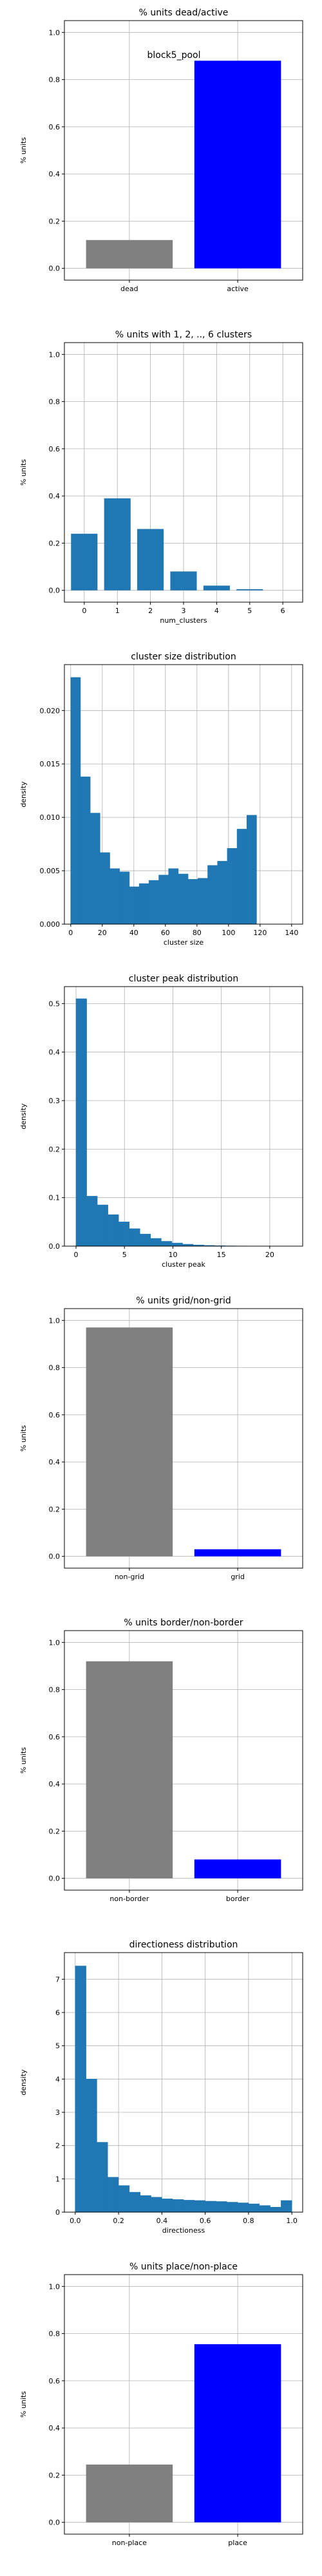 The height and width of the screenshot is (2576, 322). What do you see at coordinates (119, 2221) in the screenshot?
I see `x-tick-label: 0.2` at bounding box center [119, 2221].